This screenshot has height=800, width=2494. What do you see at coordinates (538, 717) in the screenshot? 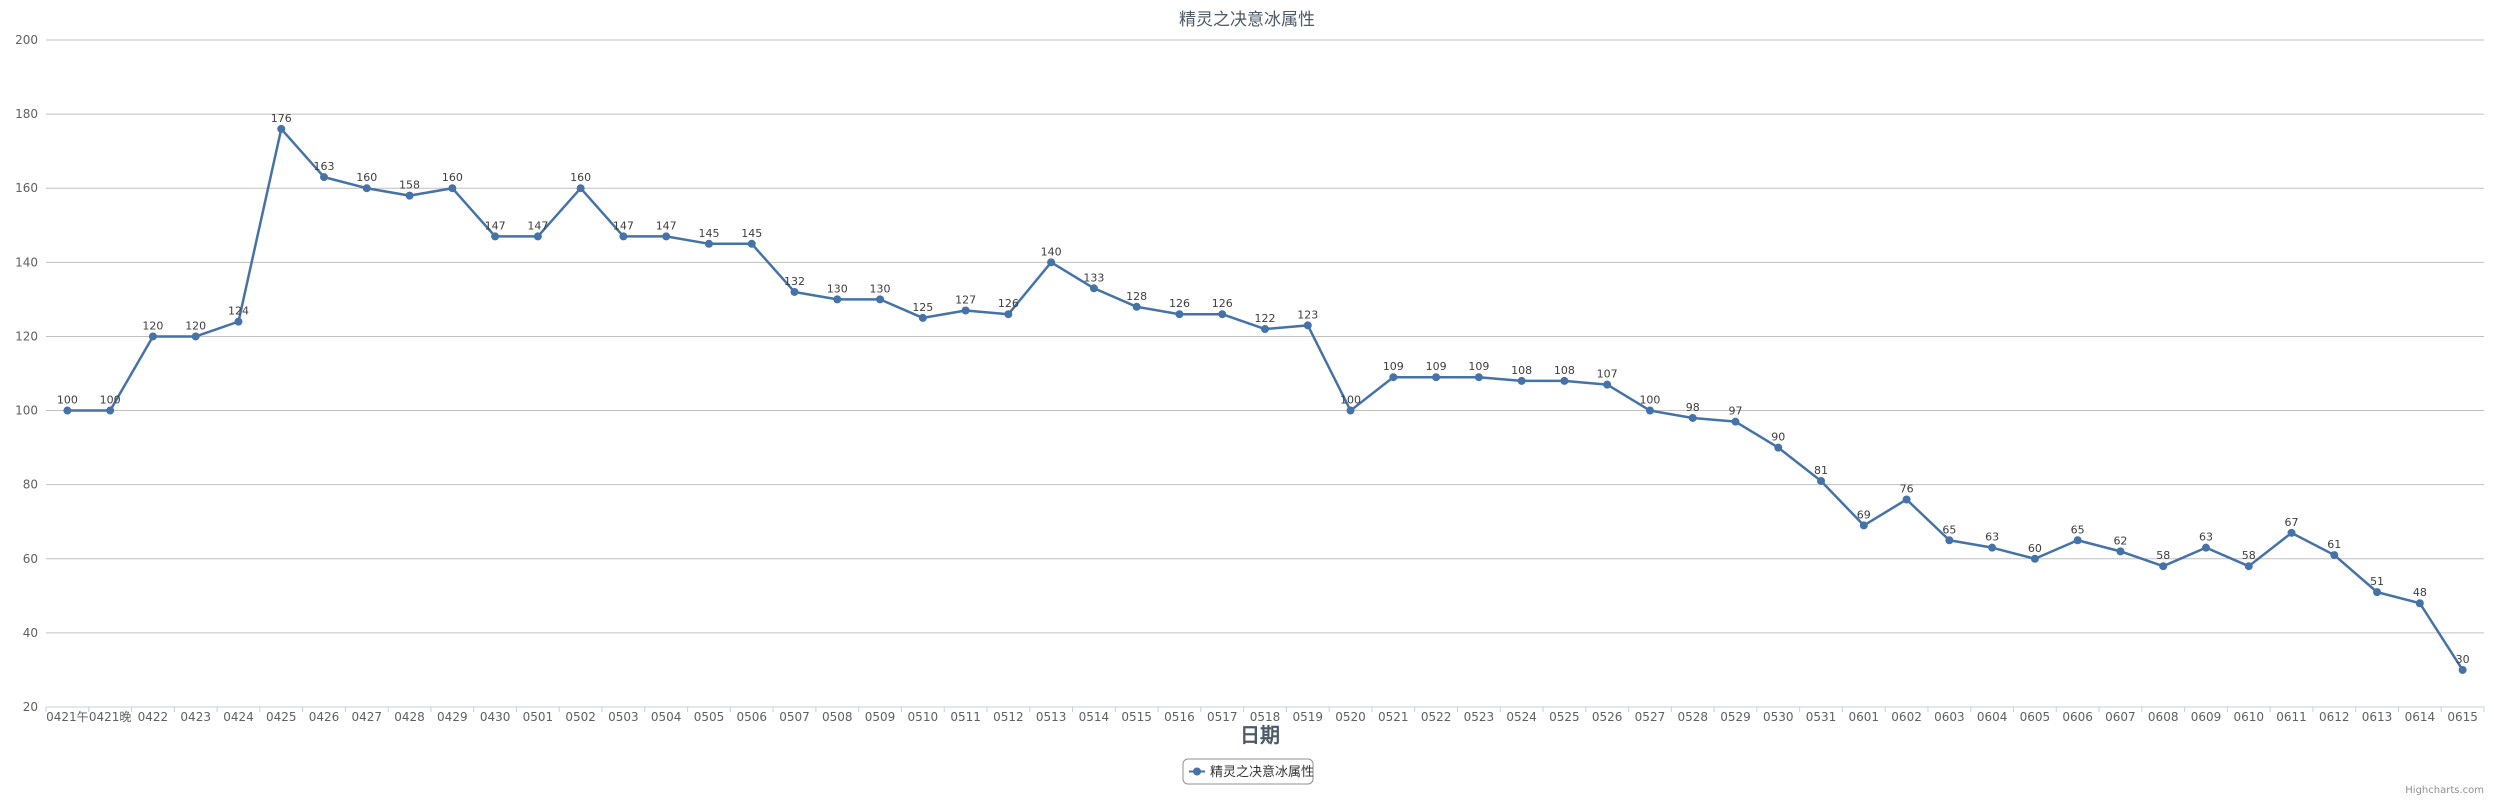
I see `x-tick-label: 0501` at bounding box center [538, 717].